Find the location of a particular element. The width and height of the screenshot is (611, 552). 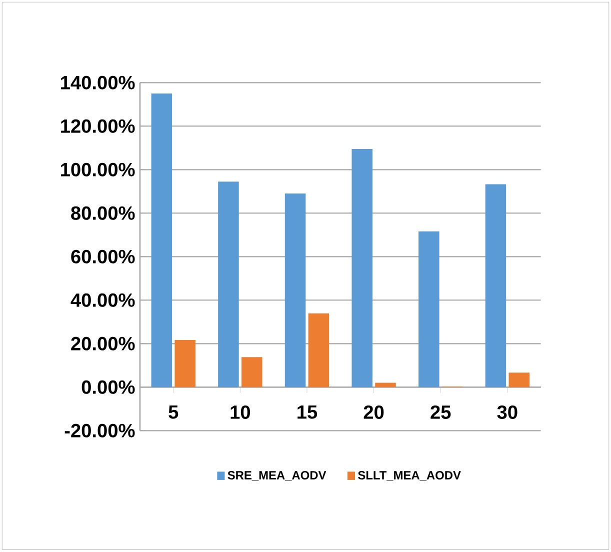

y-tick-label: 80.00% is located at coordinates (103, 213).